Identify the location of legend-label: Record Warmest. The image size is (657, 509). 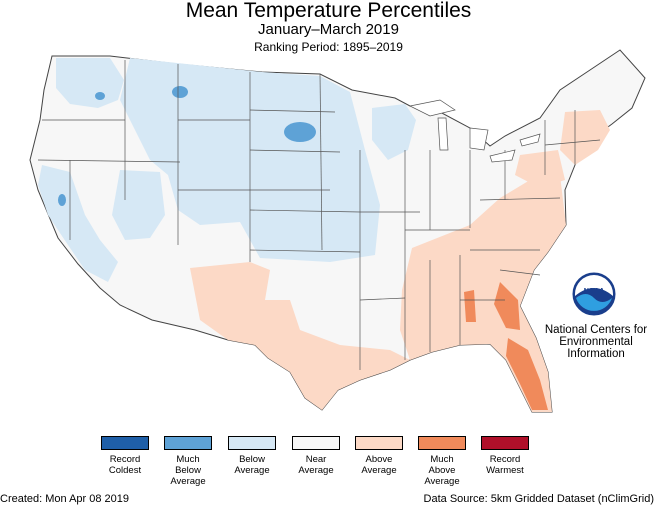
(505, 465).